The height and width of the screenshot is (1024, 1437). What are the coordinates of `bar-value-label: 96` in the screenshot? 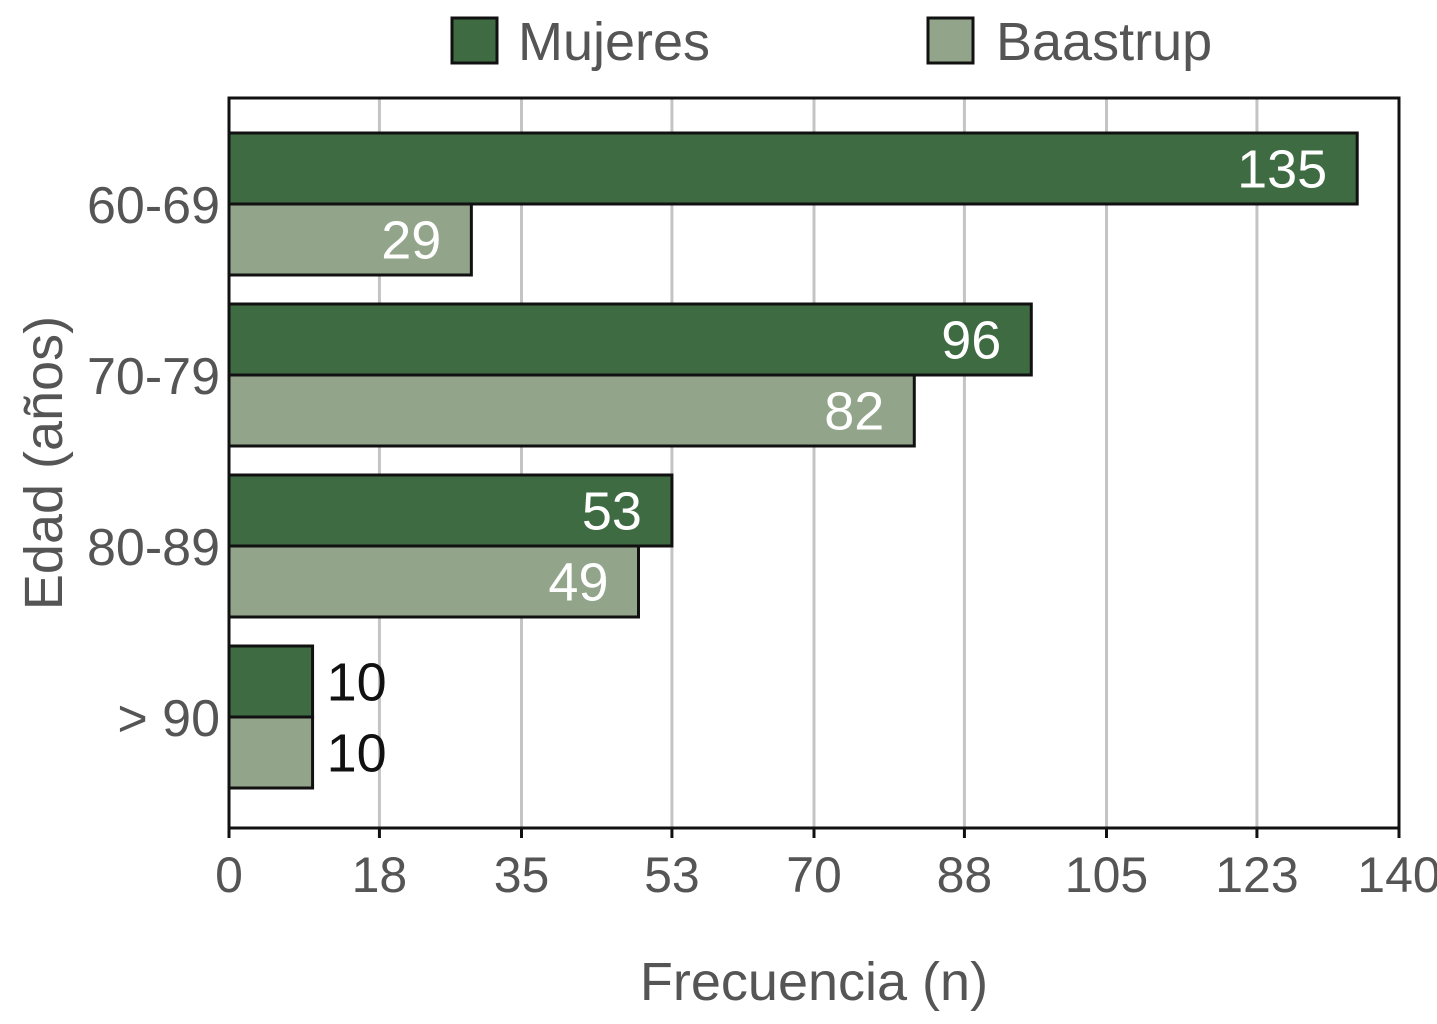 It's located at (971, 341).